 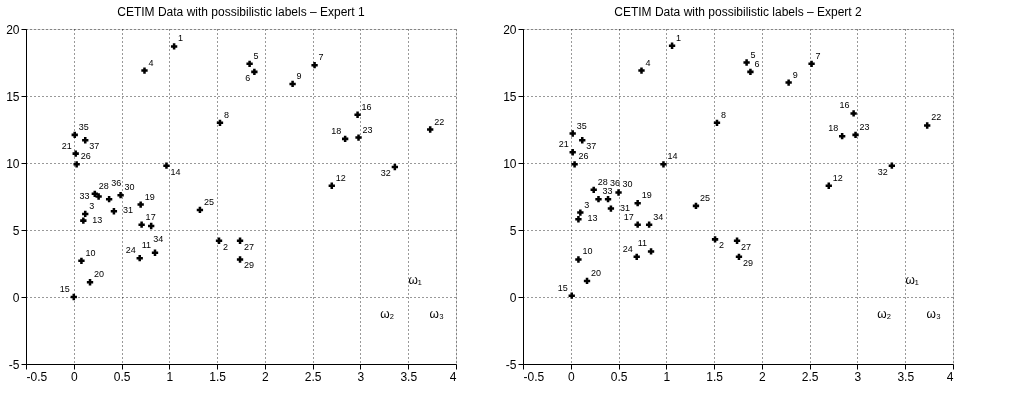 What do you see at coordinates (340, 177) in the screenshot?
I see `annotation: 12` at bounding box center [340, 177].